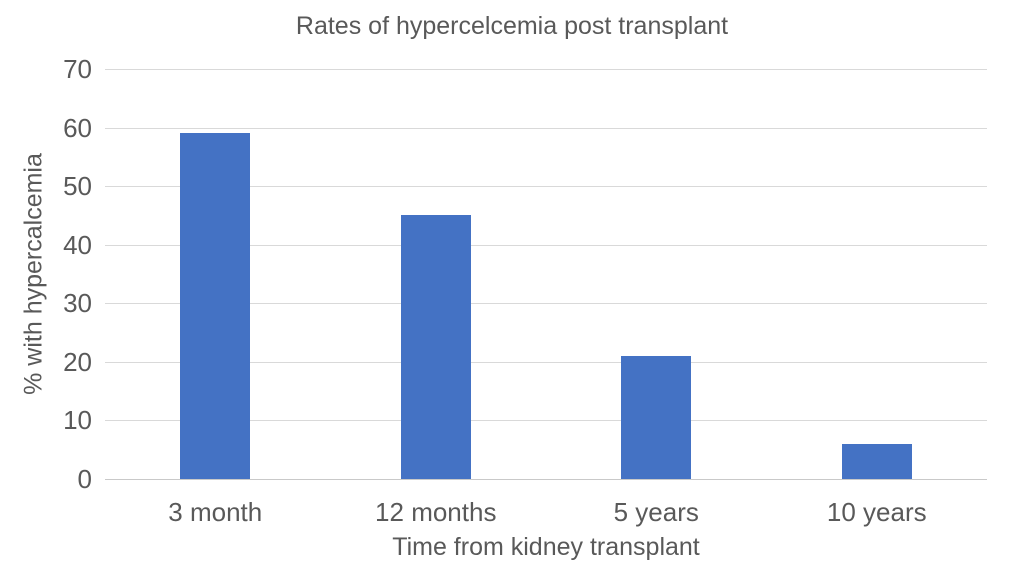 The image size is (1024, 576). I want to click on y-tick-label-20: 20, so click(77, 361).